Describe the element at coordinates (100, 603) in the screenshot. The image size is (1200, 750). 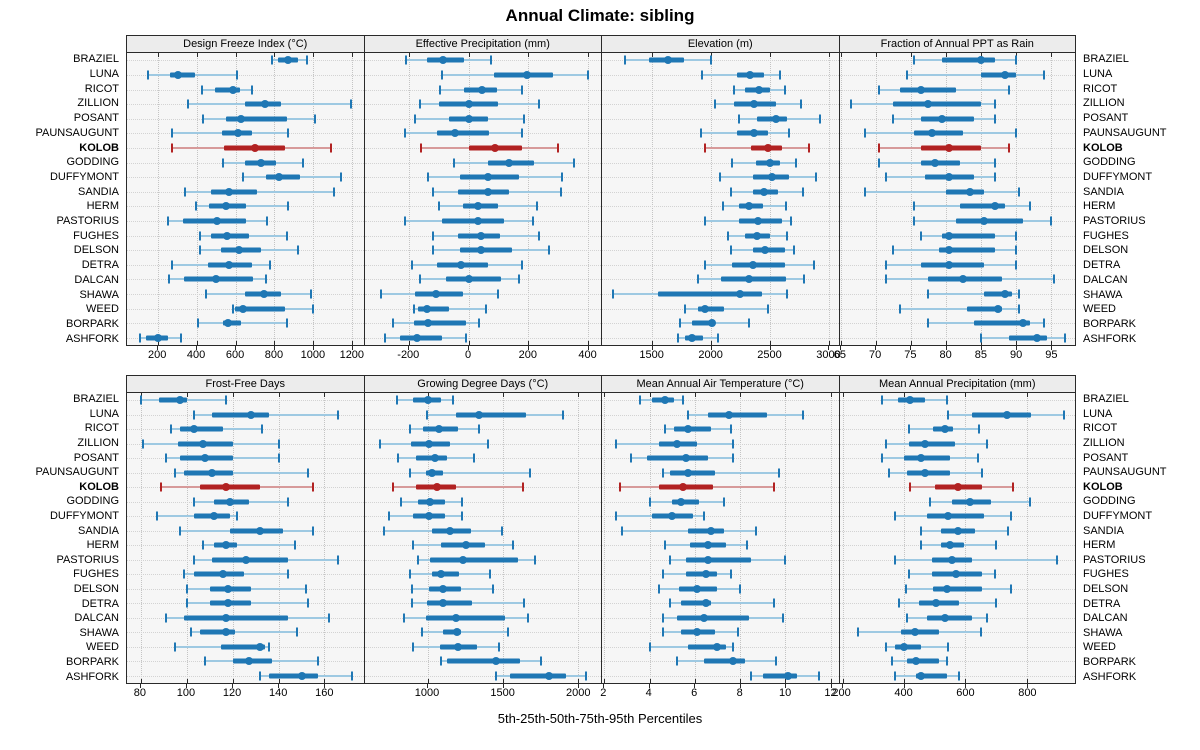
I see `station-label: DETRA` at that location.